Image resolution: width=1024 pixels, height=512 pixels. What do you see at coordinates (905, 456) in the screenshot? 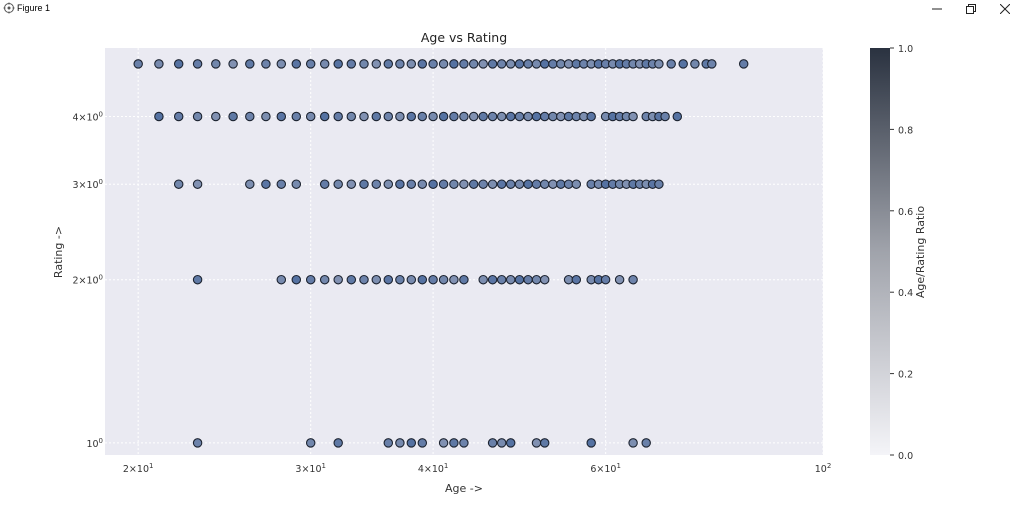
I see `colorbar-tick-label: 0.0` at bounding box center [905, 456].